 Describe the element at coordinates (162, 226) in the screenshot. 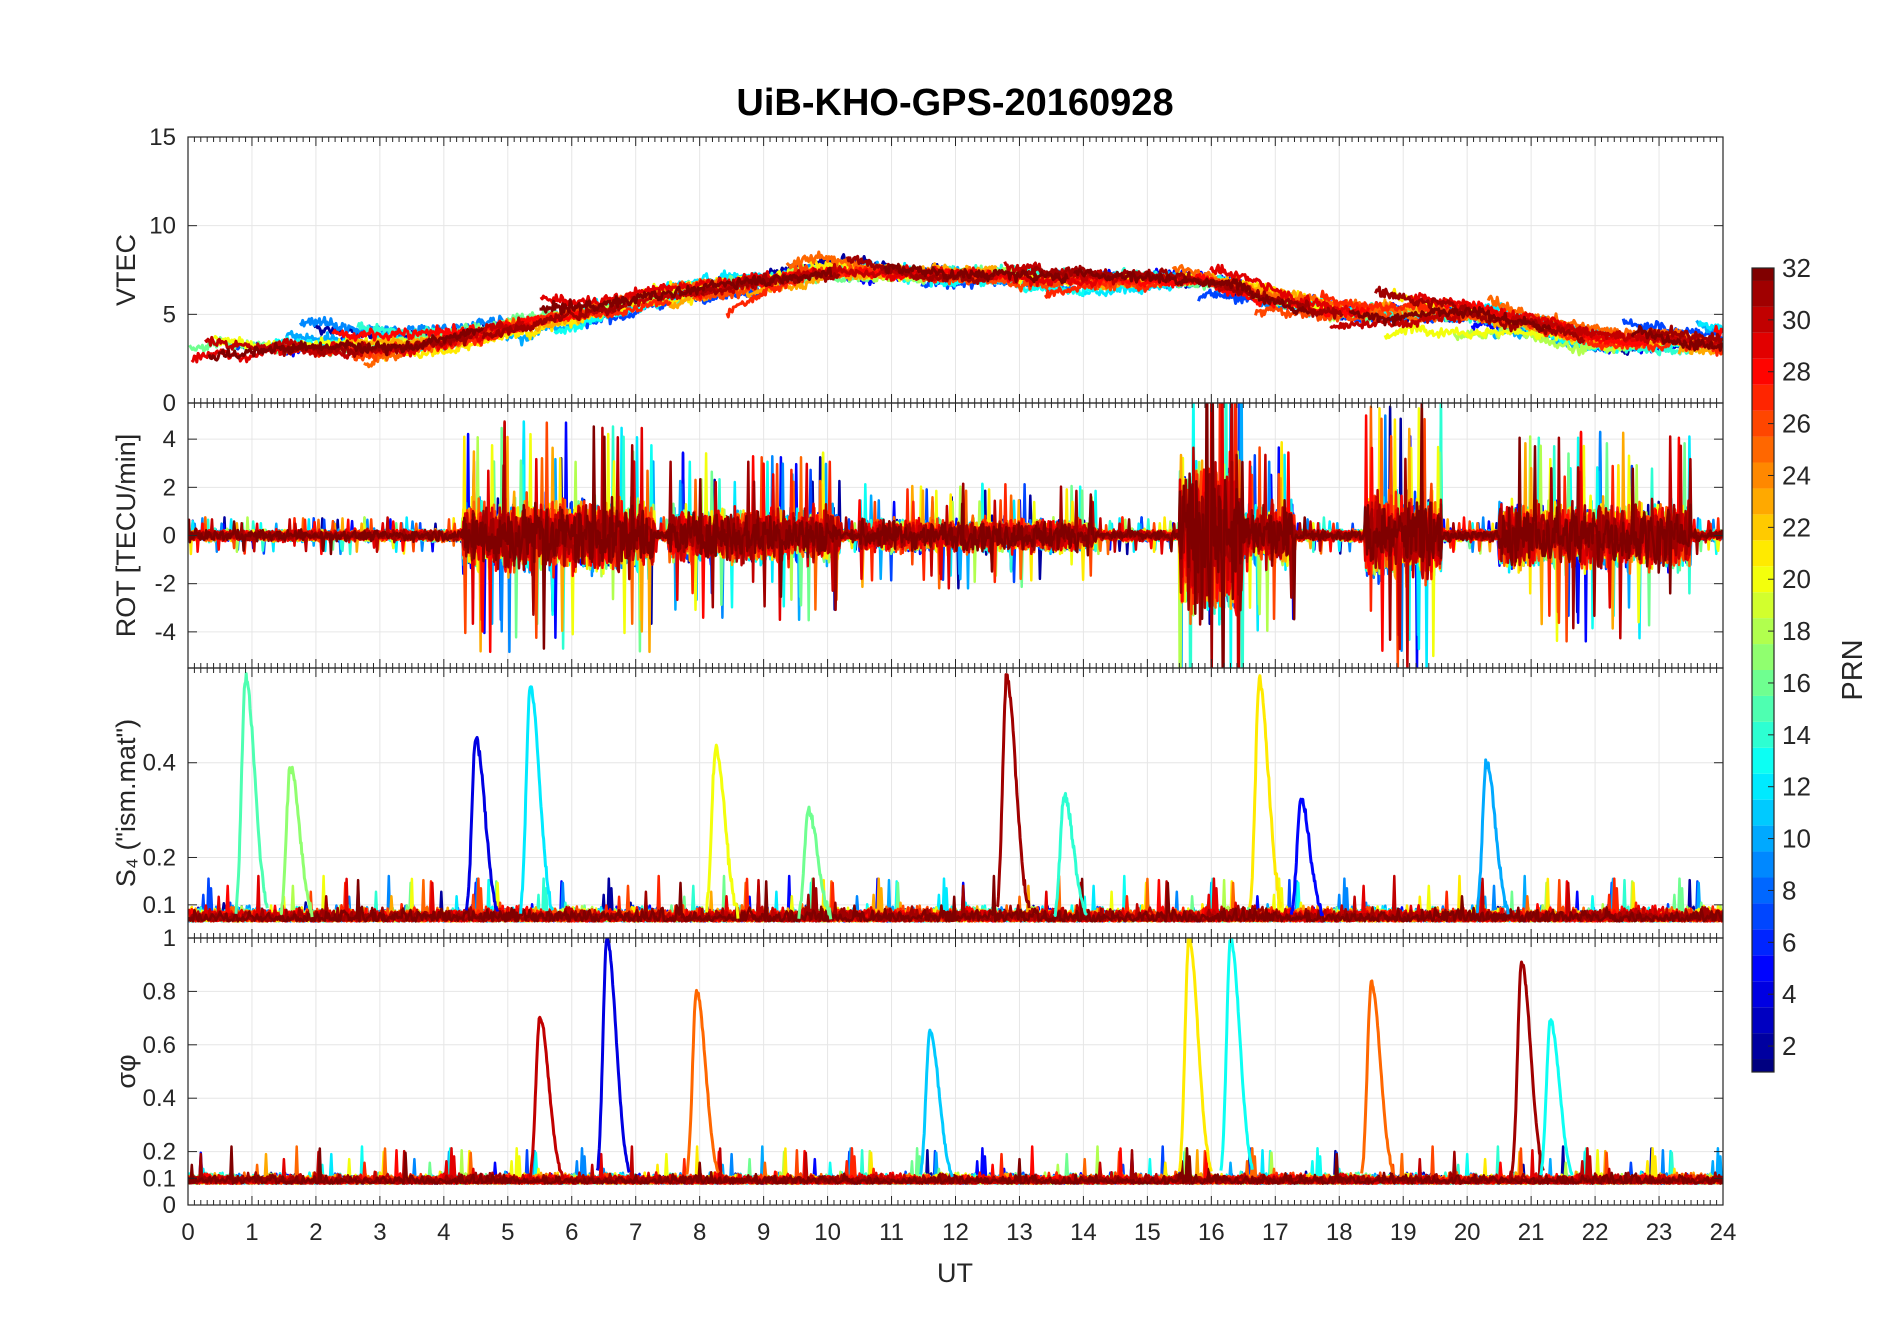

I see `y-tick-label: 10` at that location.